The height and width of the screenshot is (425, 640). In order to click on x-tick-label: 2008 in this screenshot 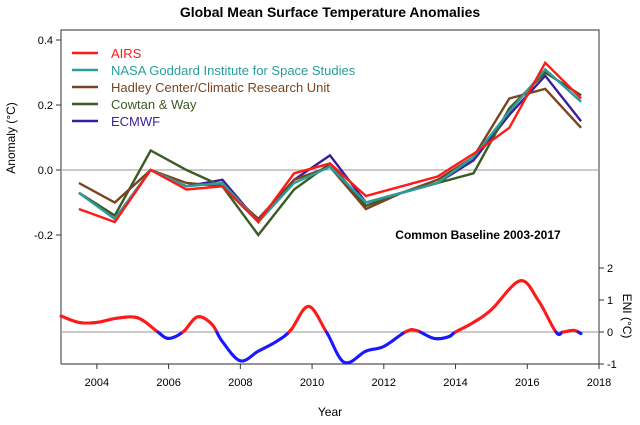, I will do `click(240, 383)`.